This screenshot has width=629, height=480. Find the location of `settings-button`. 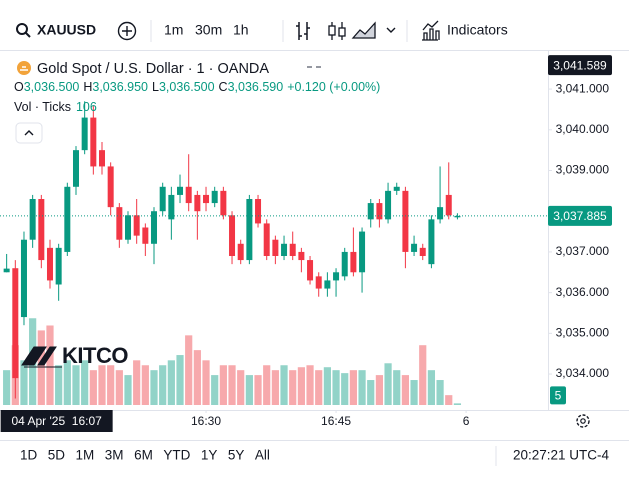

settings-button is located at coordinates (583, 421).